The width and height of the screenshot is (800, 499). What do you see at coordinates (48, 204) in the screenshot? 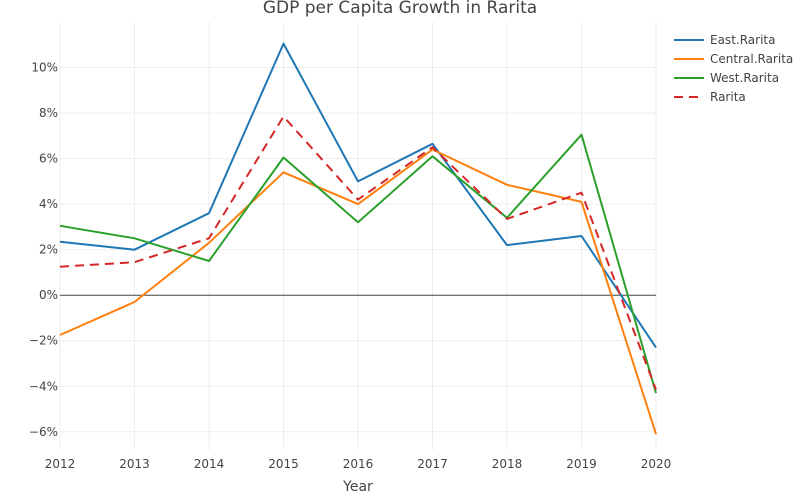
I see `y-tick-label: 4%` at bounding box center [48, 204].